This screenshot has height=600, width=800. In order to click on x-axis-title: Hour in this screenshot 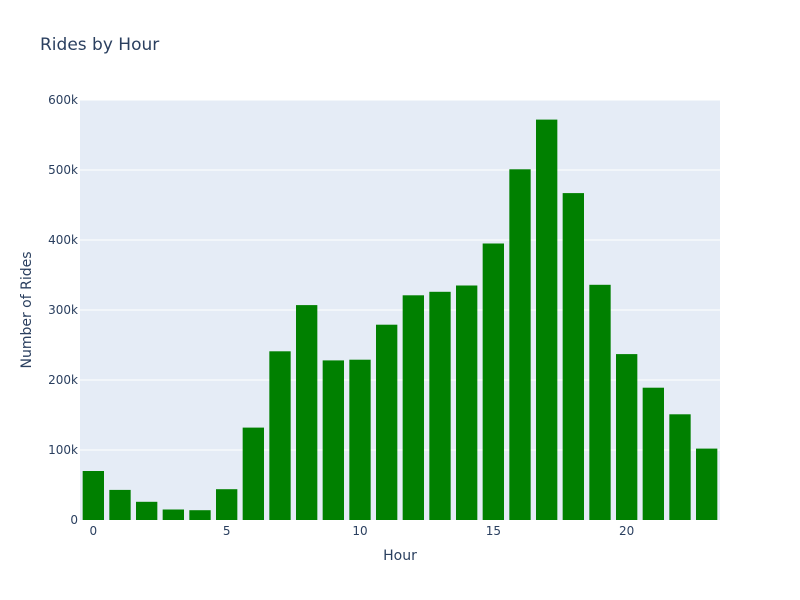, I will do `click(400, 556)`.